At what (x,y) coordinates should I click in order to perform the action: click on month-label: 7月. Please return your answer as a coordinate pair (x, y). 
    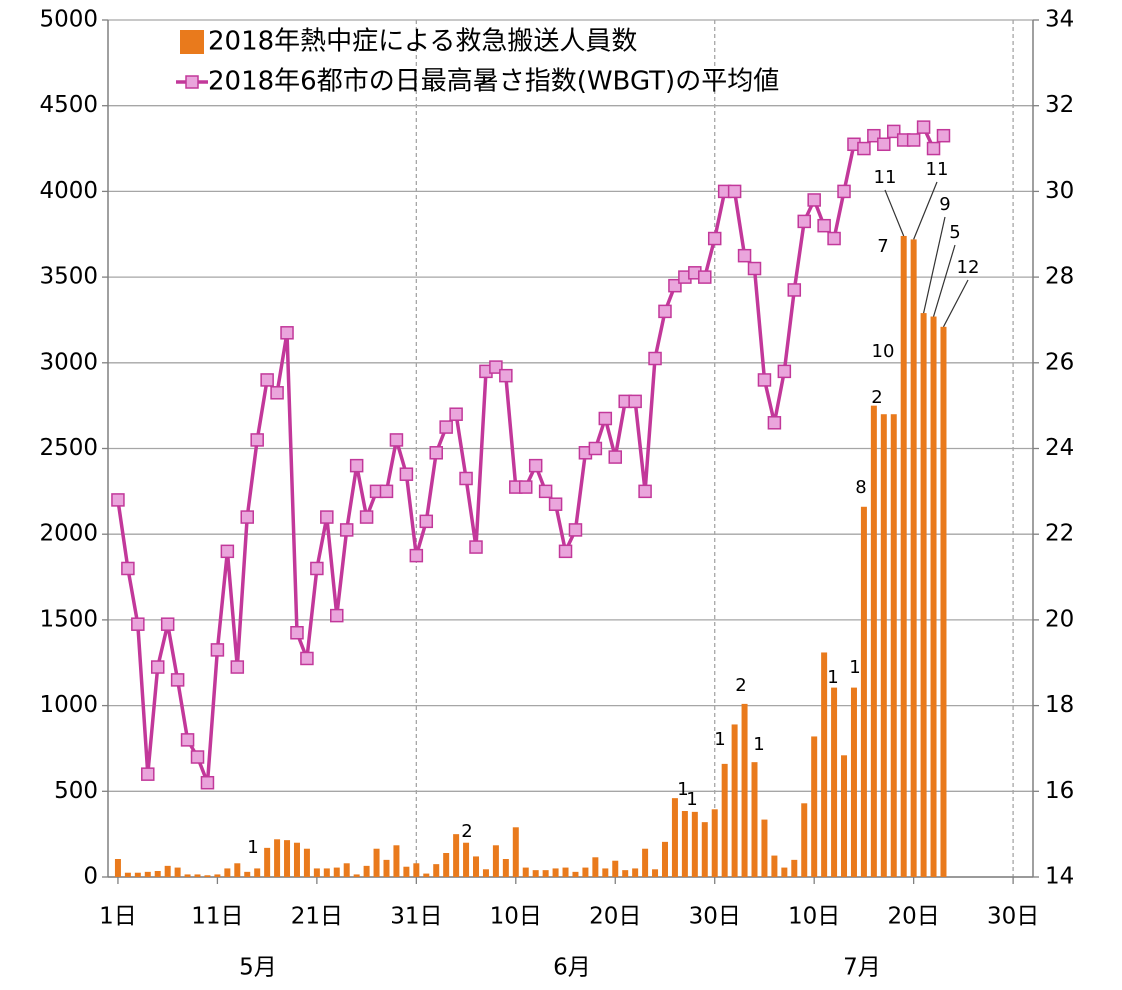
    Looking at the image, I should click on (862, 968).